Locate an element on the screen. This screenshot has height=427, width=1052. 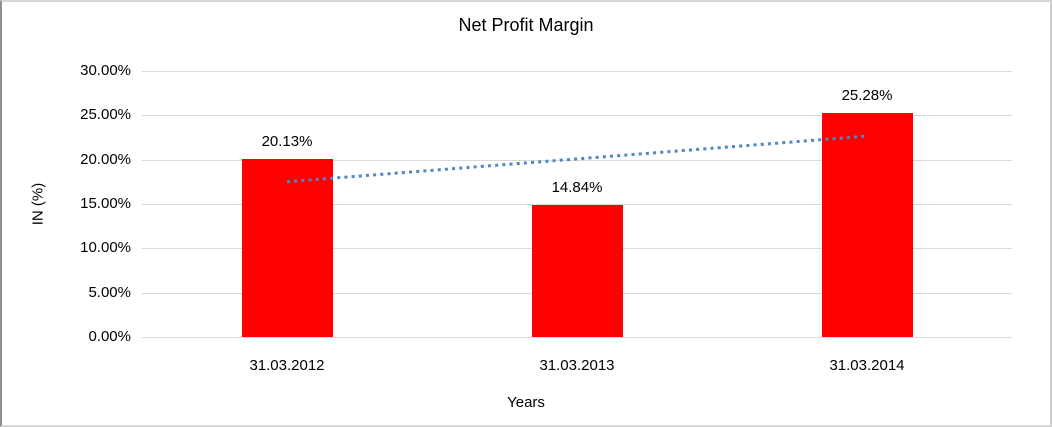
bar-value-label: 25.28% is located at coordinates (867, 95).